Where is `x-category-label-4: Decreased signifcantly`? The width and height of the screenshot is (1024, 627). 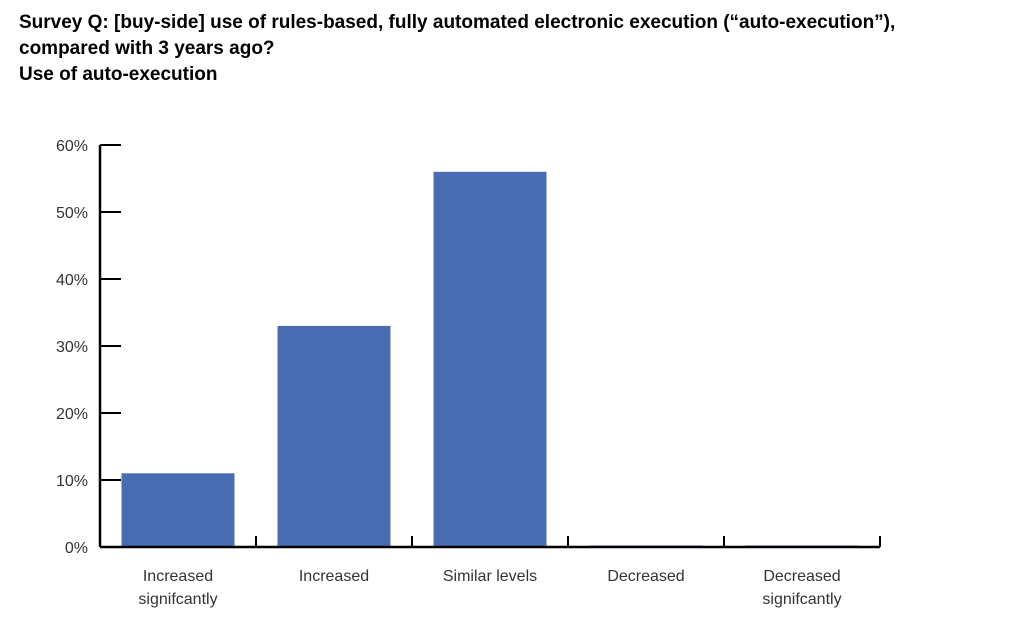 x-category-label-4: Decreased signifcantly is located at coordinates (801, 588).